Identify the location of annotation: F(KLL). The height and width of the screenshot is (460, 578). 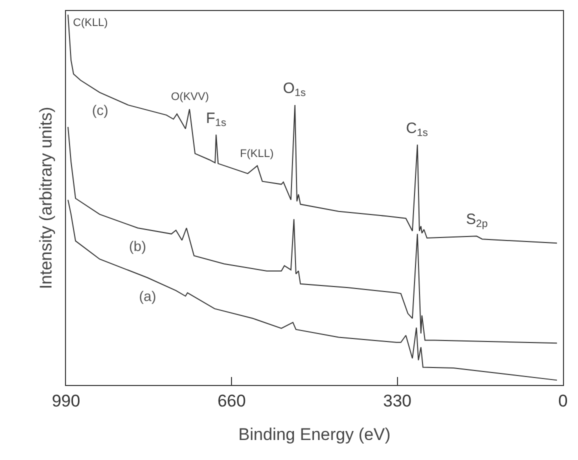
(257, 154).